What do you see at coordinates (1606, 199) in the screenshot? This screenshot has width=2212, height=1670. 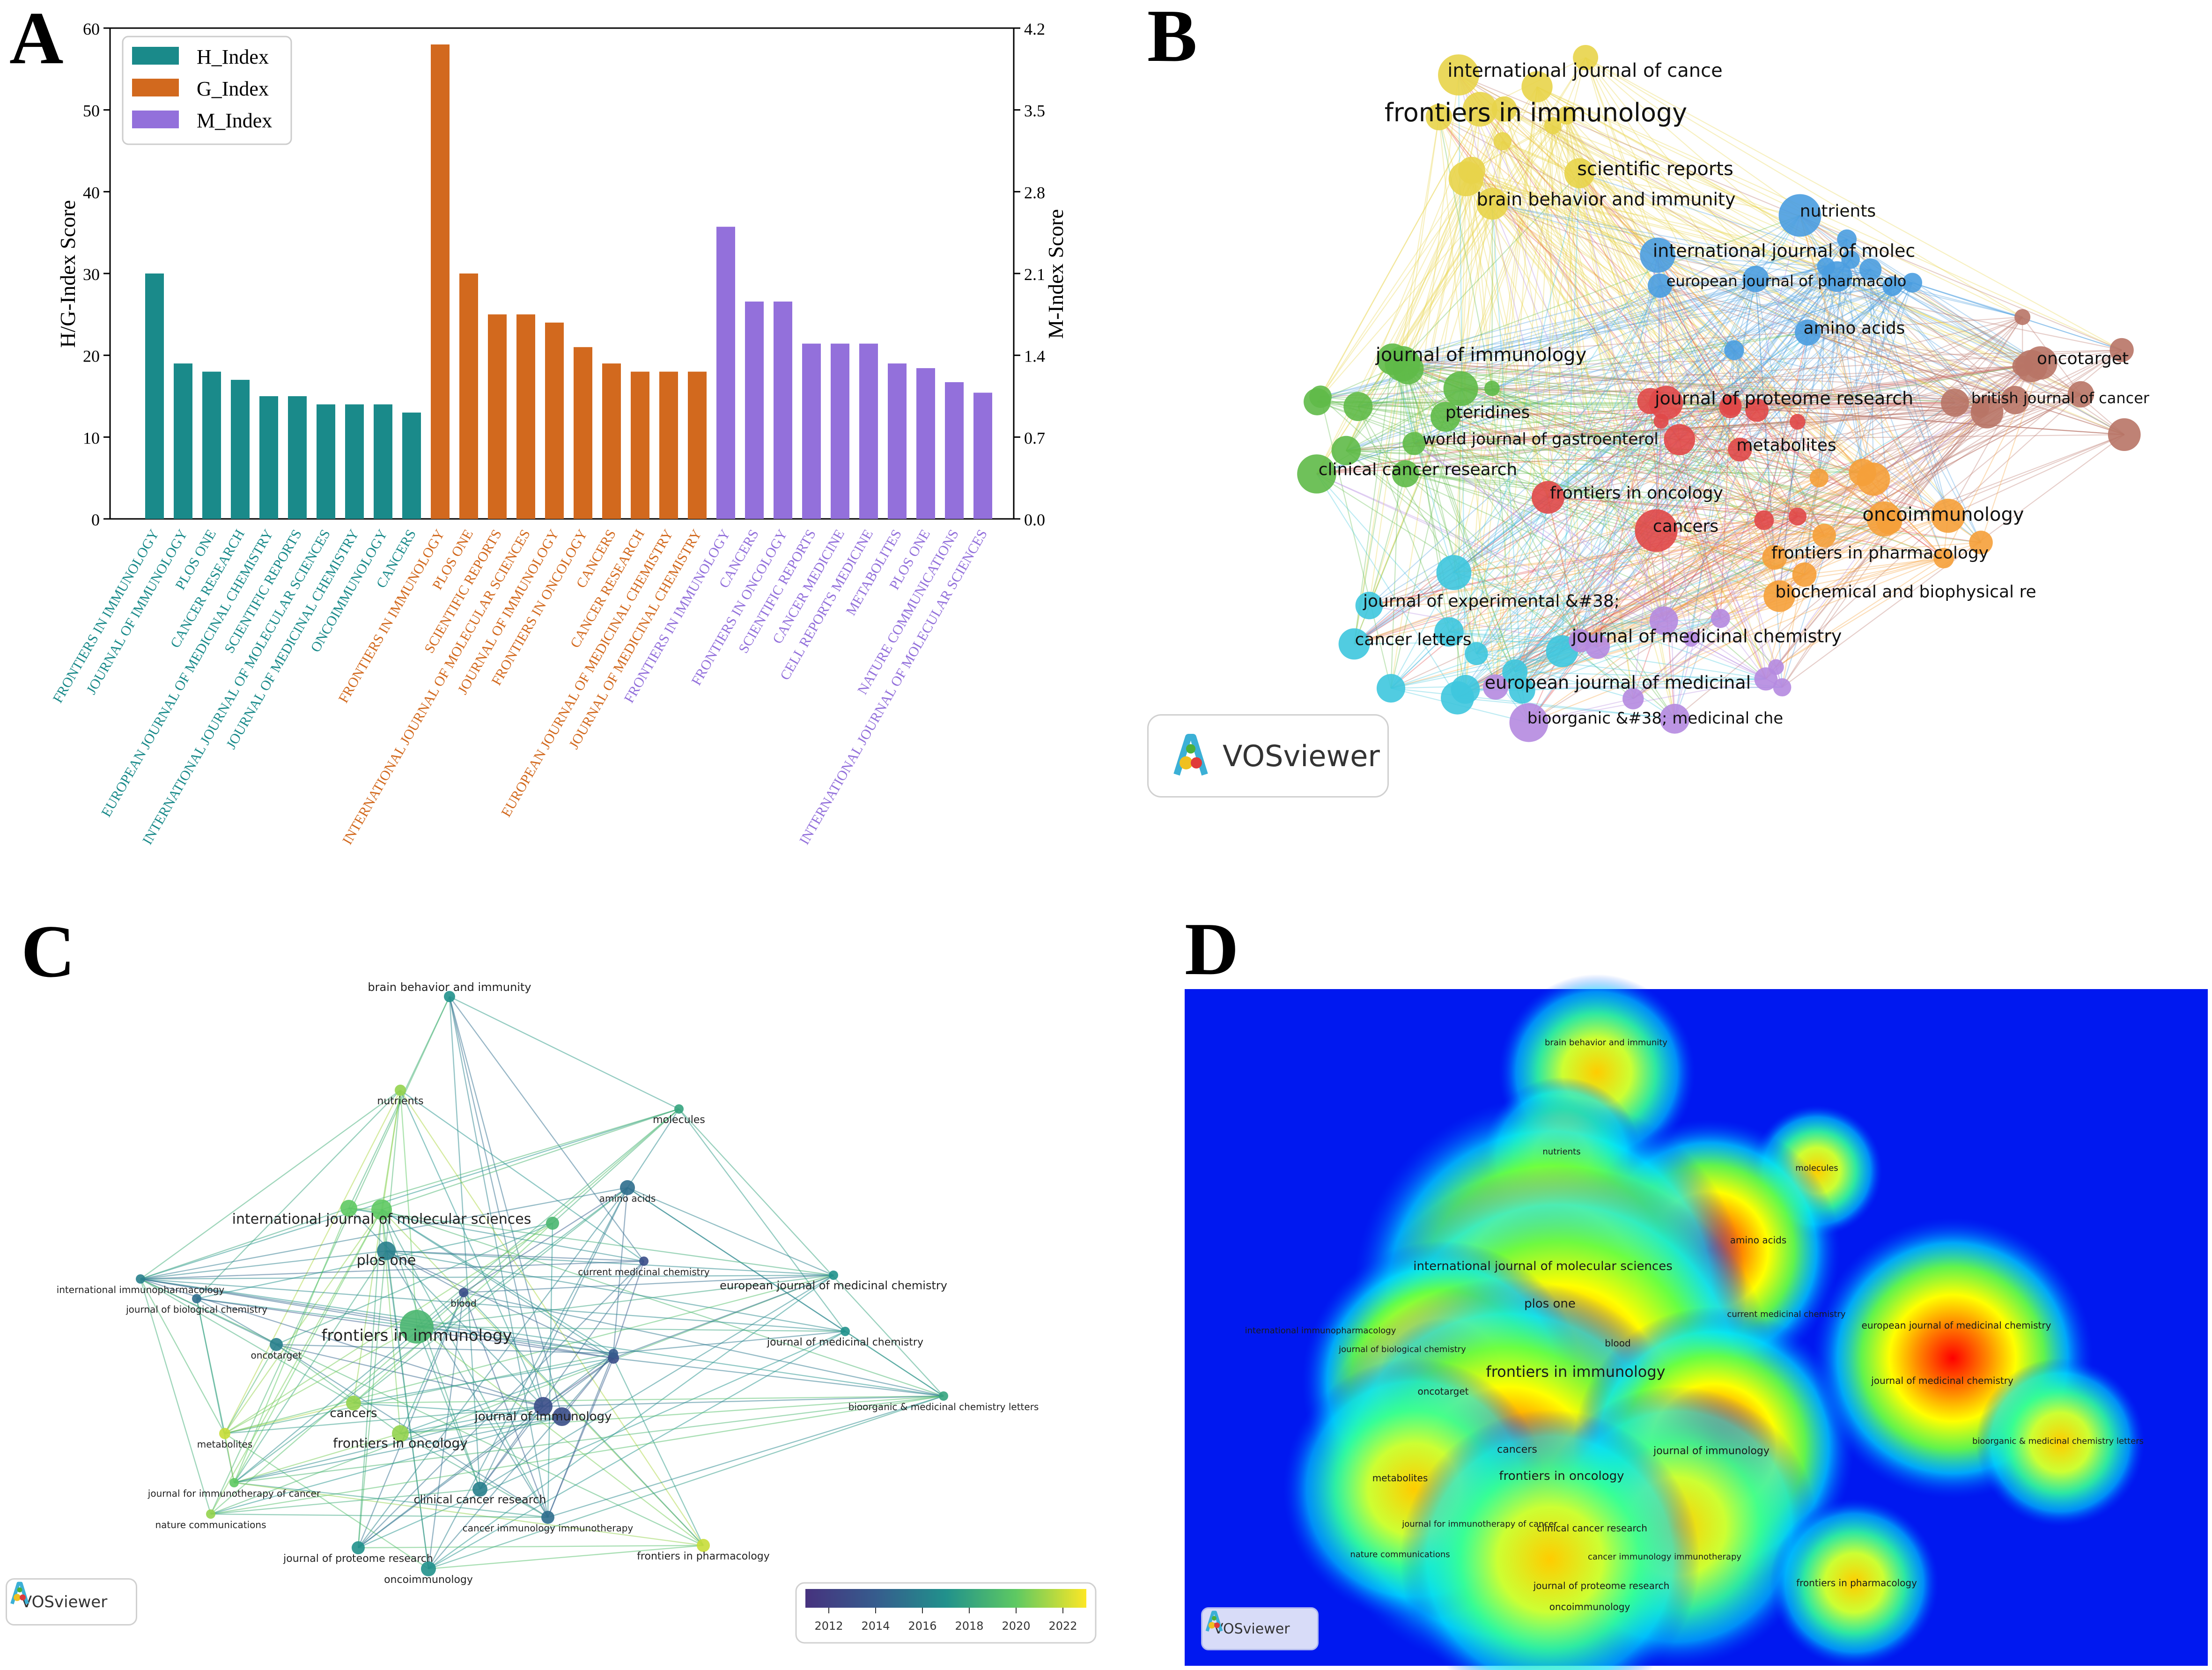 I see `network-label: brain behavior and immunity` at bounding box center [1606, 199].